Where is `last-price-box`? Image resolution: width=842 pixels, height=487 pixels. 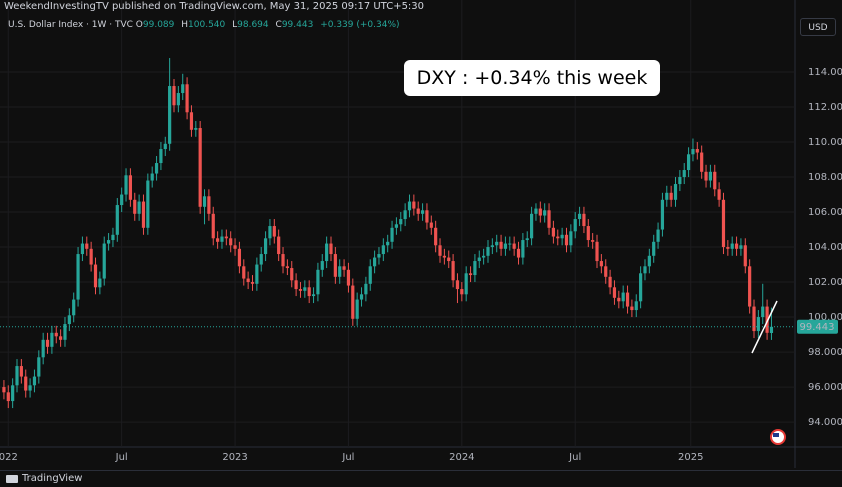 last-price-box is located at coordinates (817, 326).